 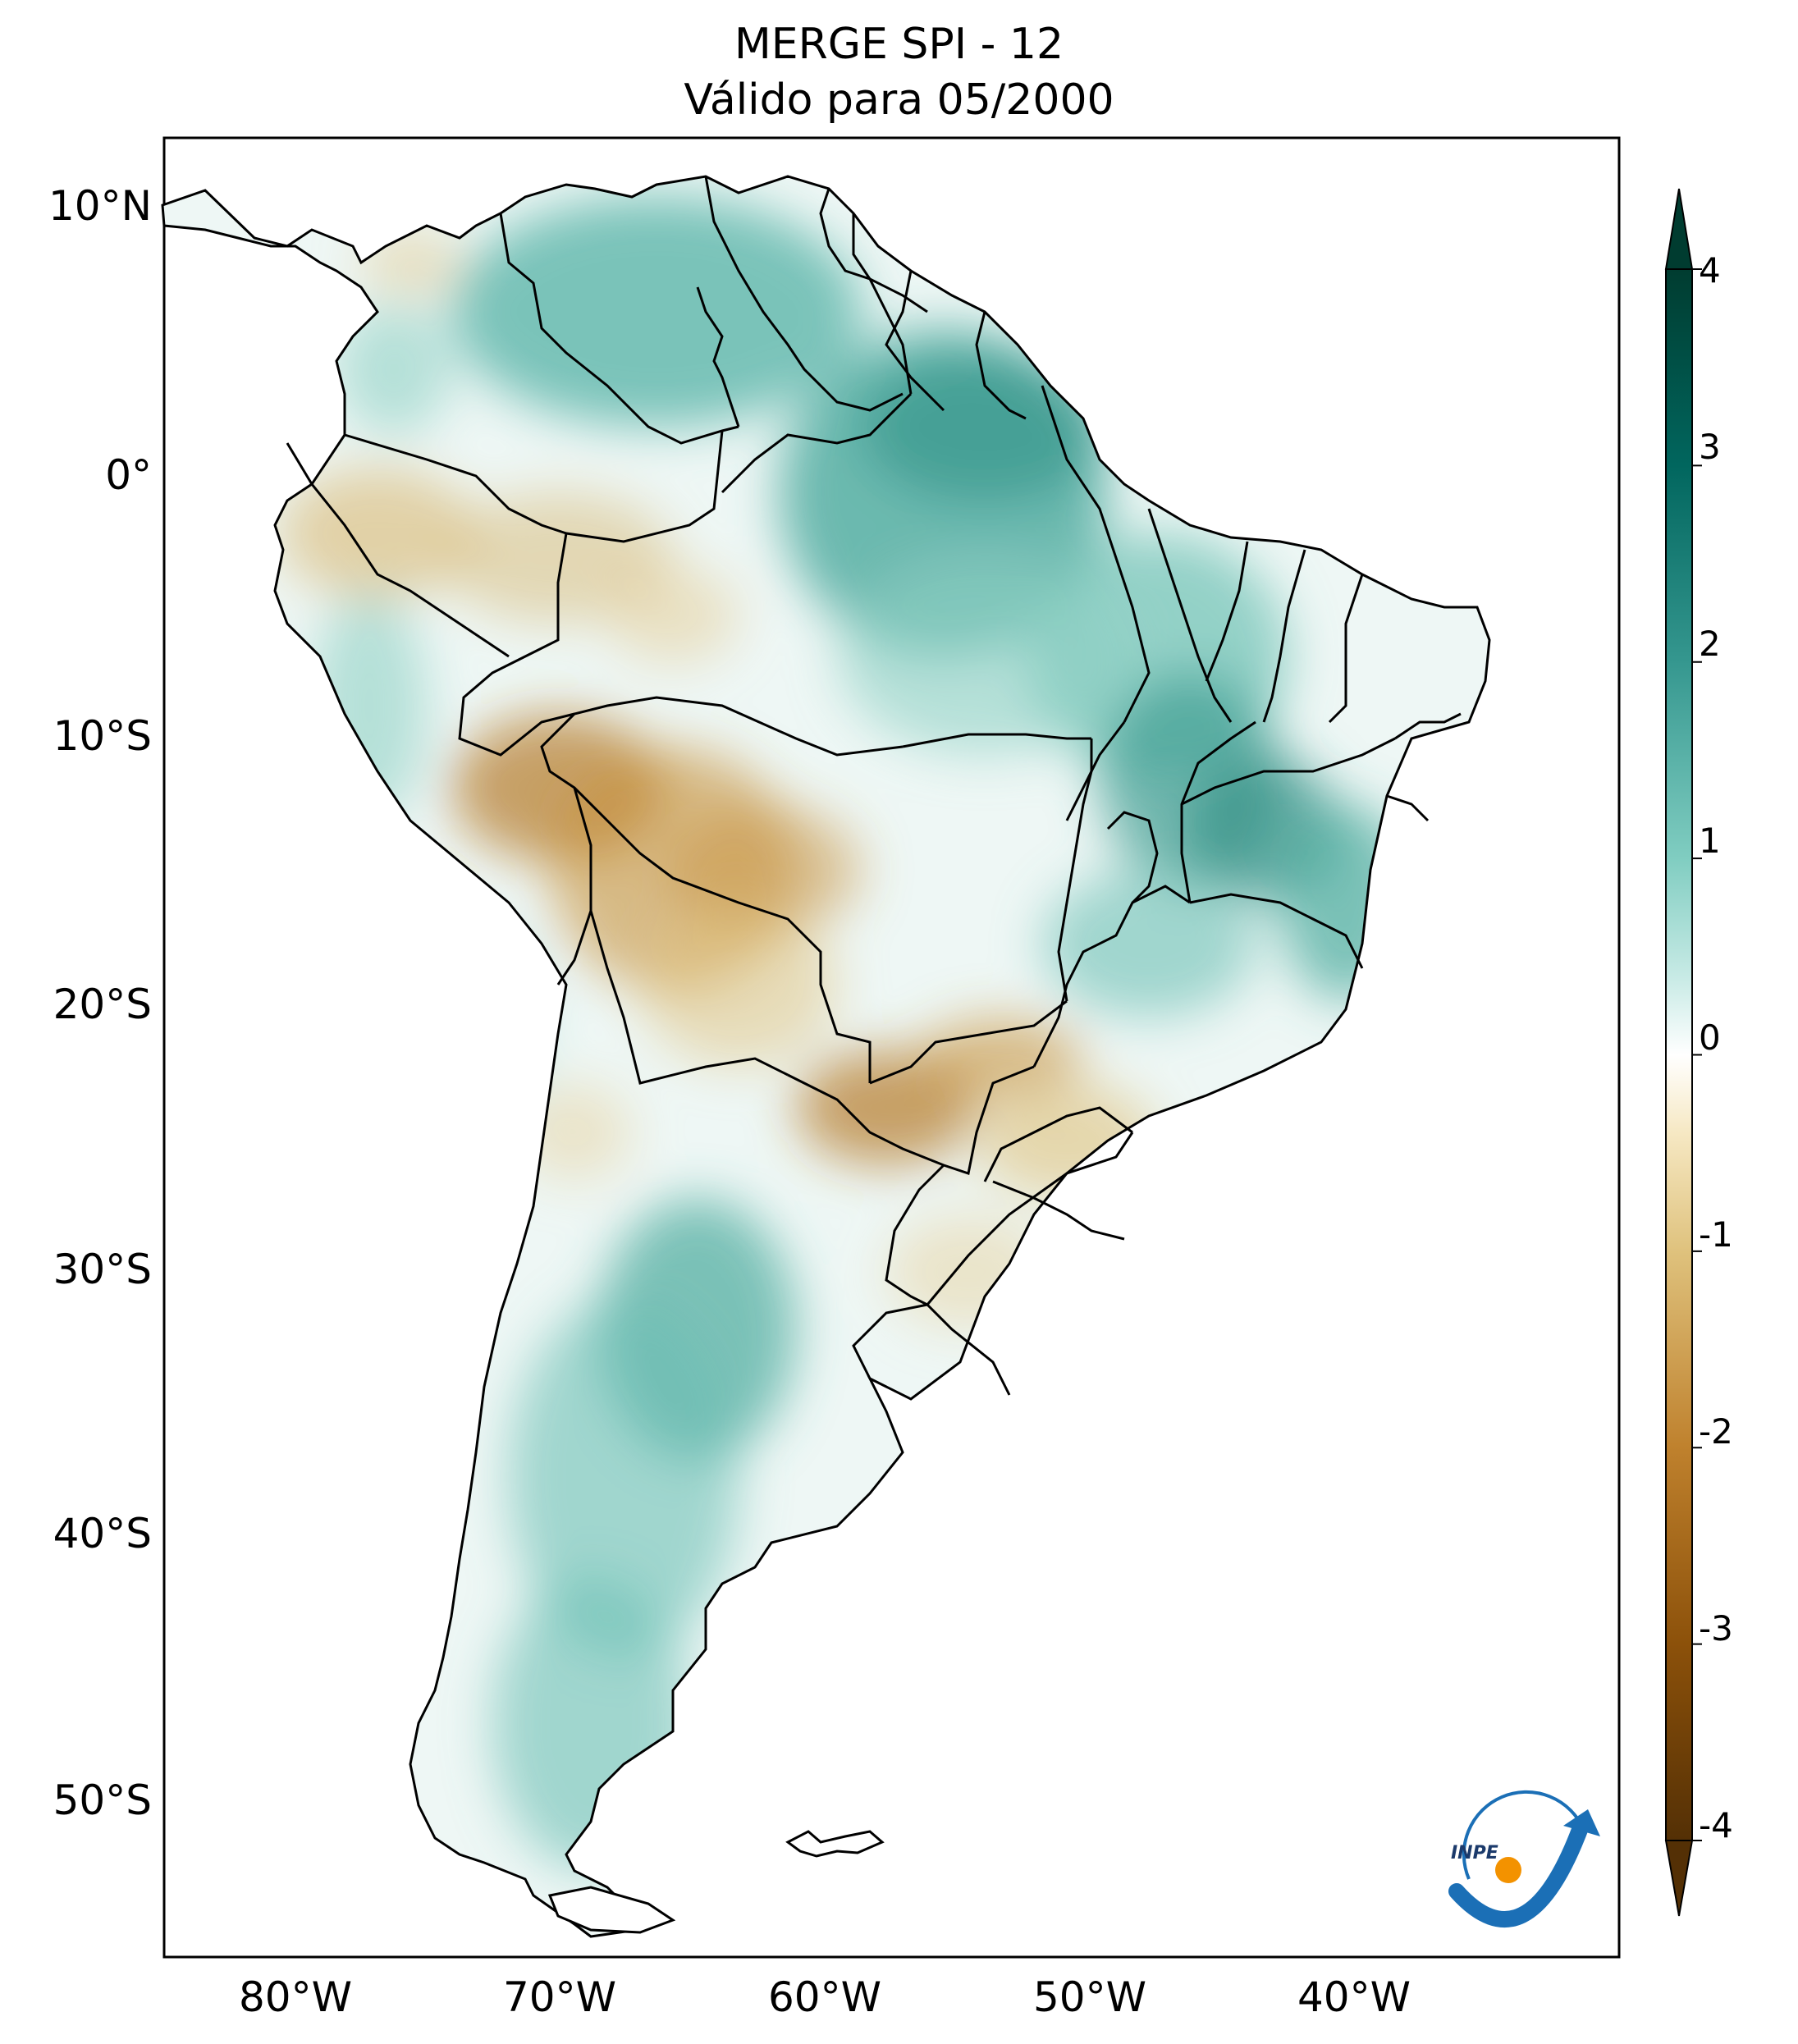 I want to click on logo-arrow, so click(x=1518, y=1875).